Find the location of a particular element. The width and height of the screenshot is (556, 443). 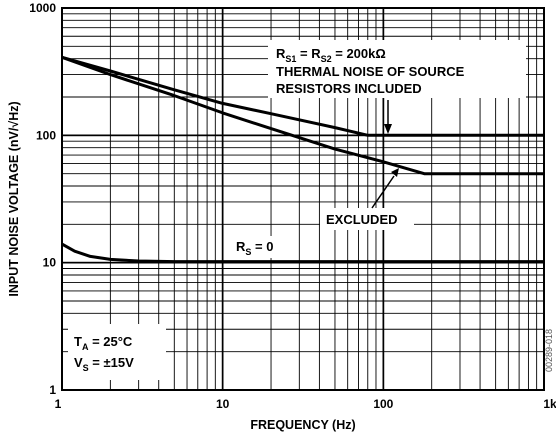

vs-val: = ±15V is located at coordinates (111, 362).